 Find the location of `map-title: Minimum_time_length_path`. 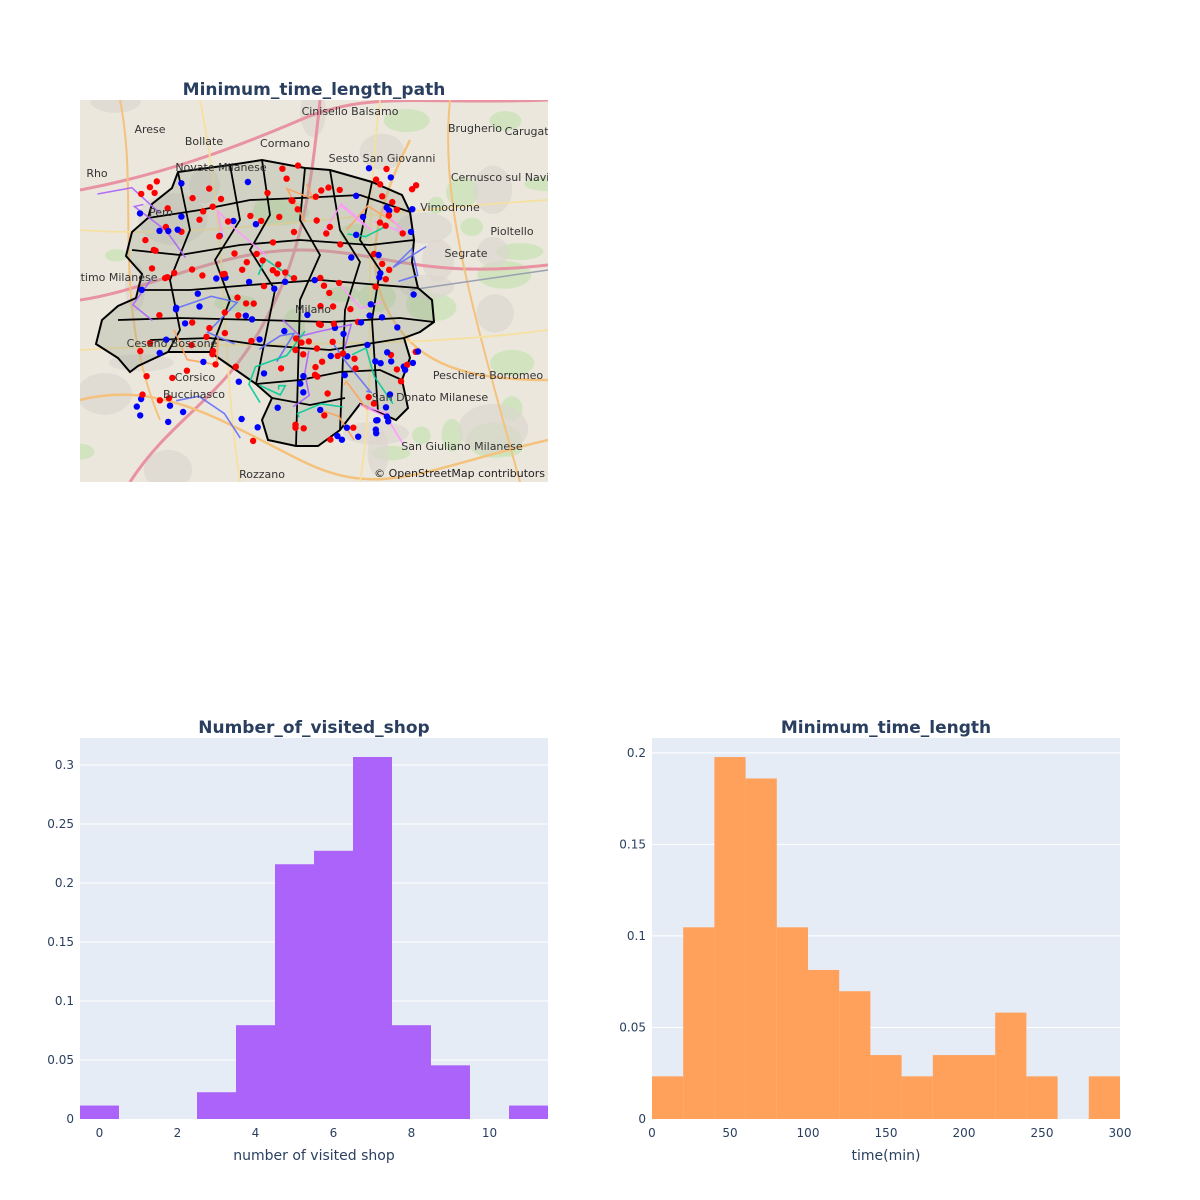

map-title: Minimum_time_length_path is located at coordinates (314, 90).